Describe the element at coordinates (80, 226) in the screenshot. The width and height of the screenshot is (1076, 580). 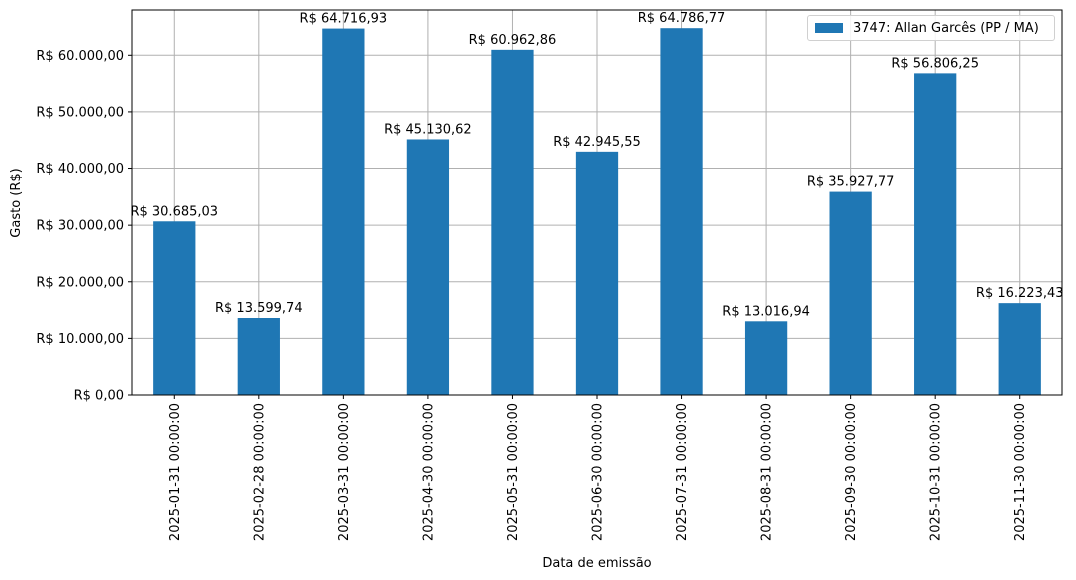
I see `y-tick-label: R$ 30.000,00` at that location.